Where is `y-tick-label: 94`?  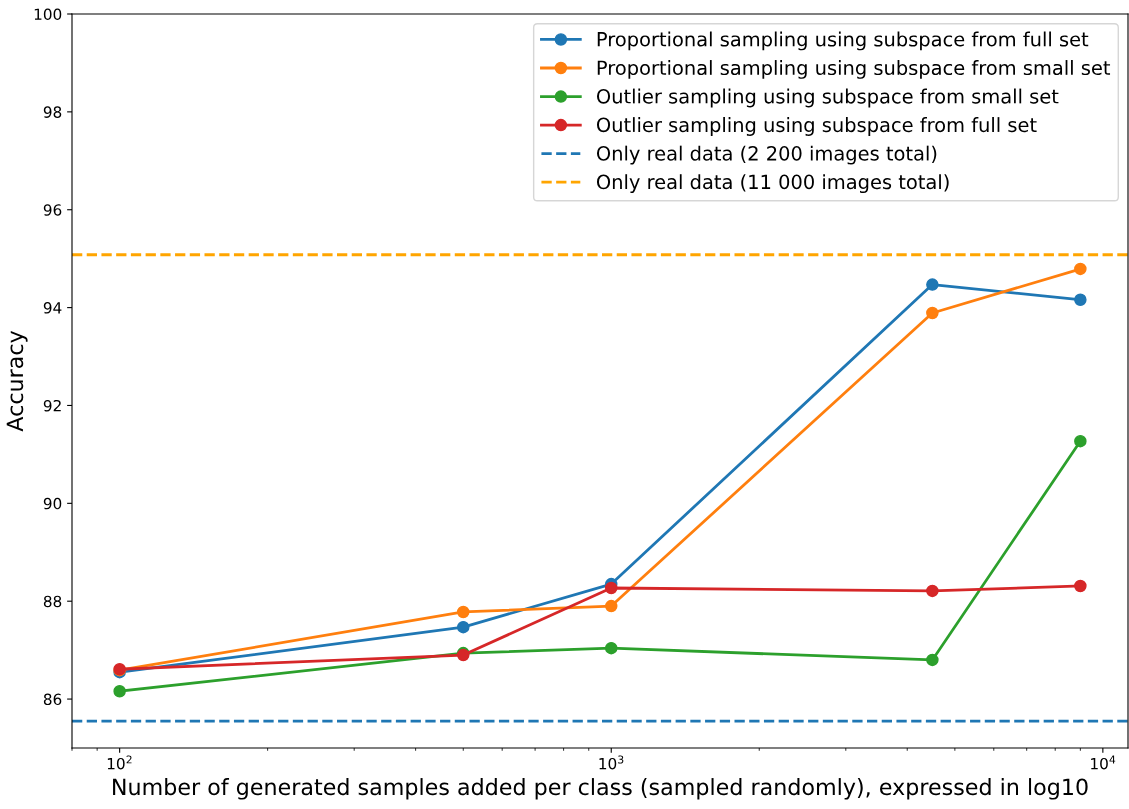
y-tick-label: 94 is located at coordinates (52, 308).